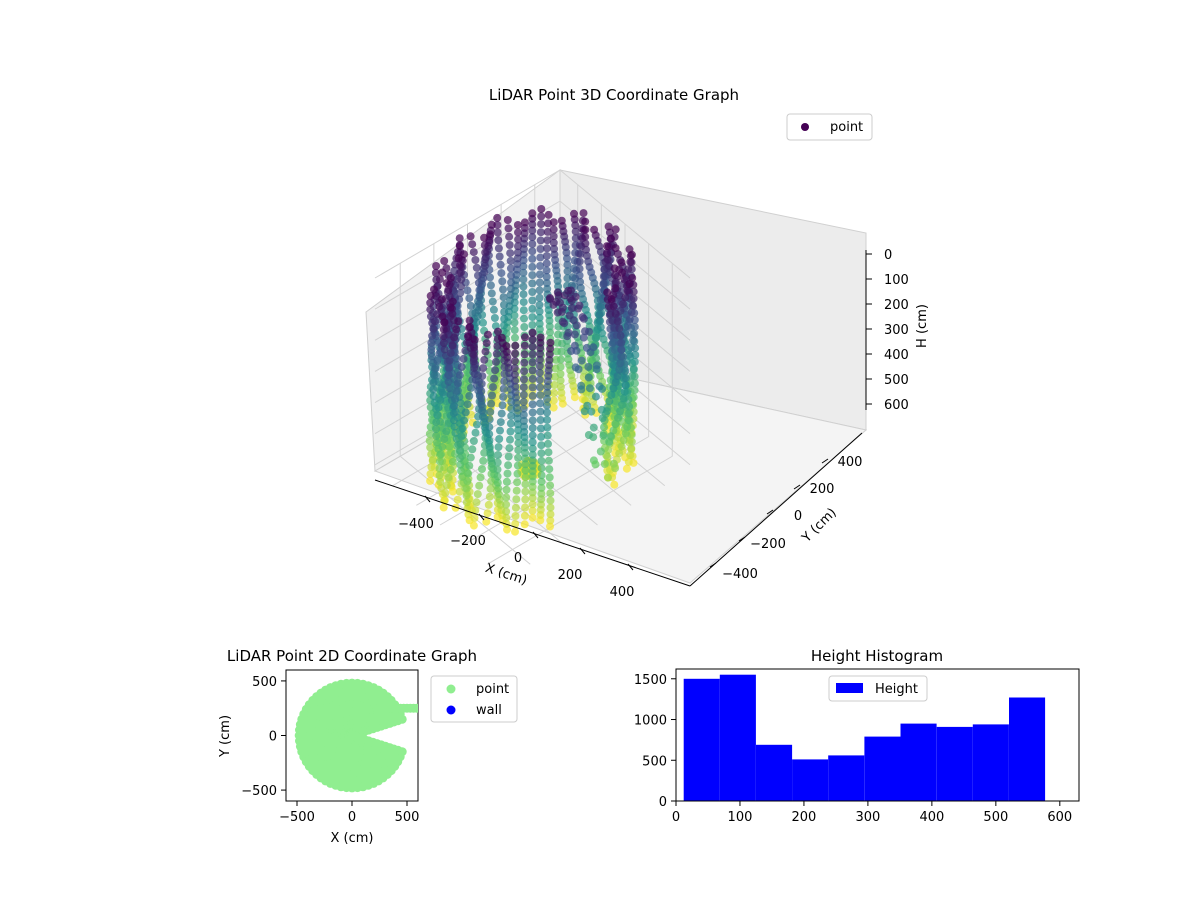 This screenshot has height=900, width=1200. Describe the element at coordinates (740, 817) in the screenshot. I see `x-tick-label: 100` at that location.